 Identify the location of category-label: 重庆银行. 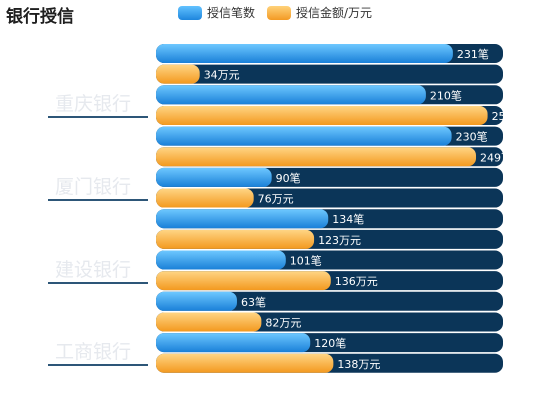
(93, 104).